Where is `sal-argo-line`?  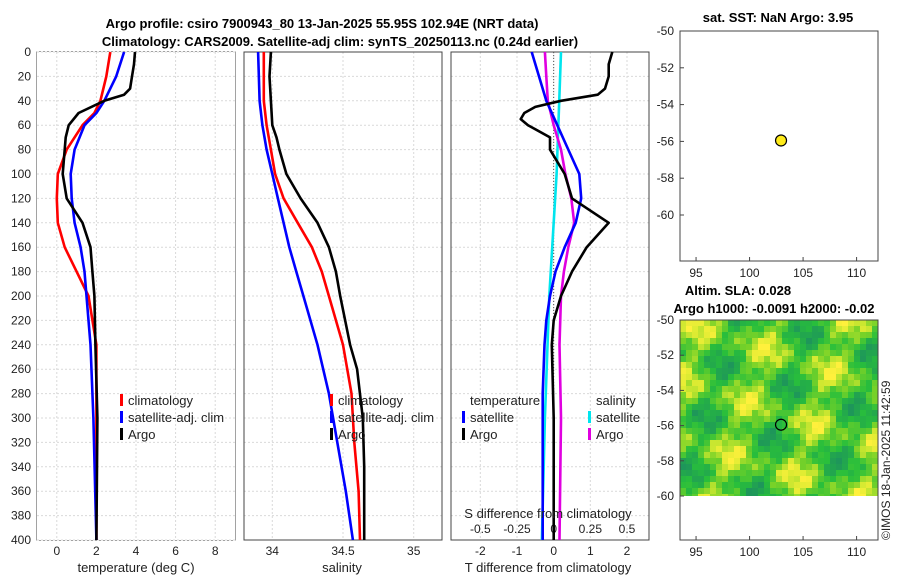 sal-argo-line is located at coordinates (317, 295).